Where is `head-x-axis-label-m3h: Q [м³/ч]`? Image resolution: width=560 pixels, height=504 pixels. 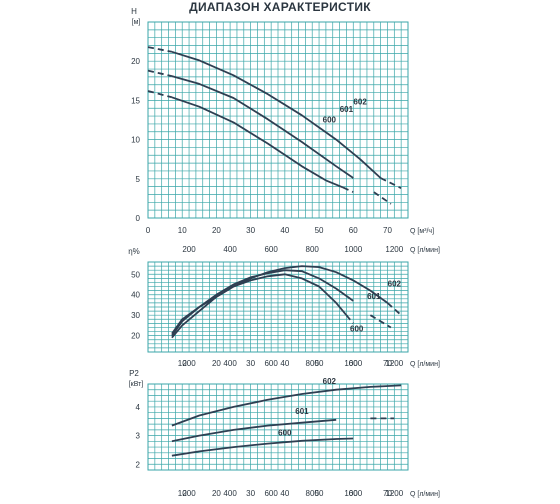
head-x-axis-label-m3h: Q [м³/ч] is located at coordinates (422, 231).